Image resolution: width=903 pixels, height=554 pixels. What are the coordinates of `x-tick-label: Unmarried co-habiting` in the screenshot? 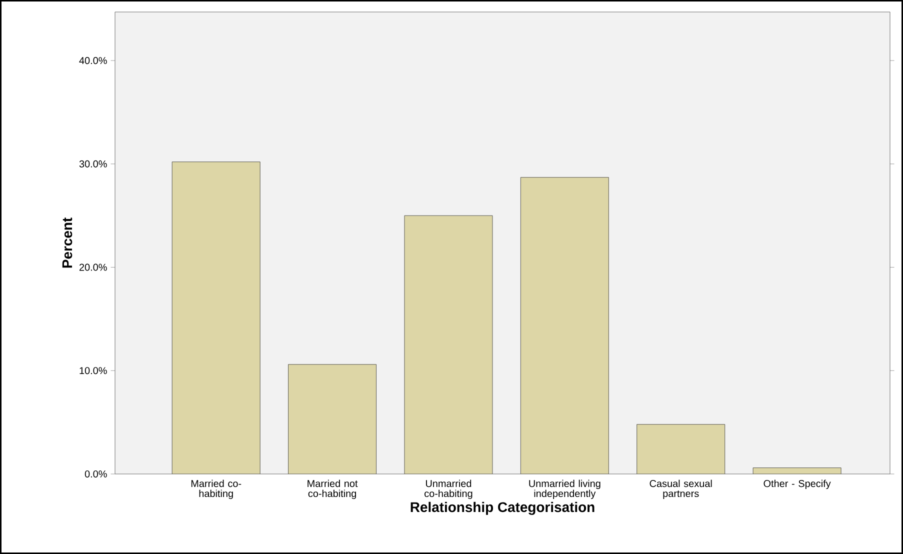 It's located at (448, 489).